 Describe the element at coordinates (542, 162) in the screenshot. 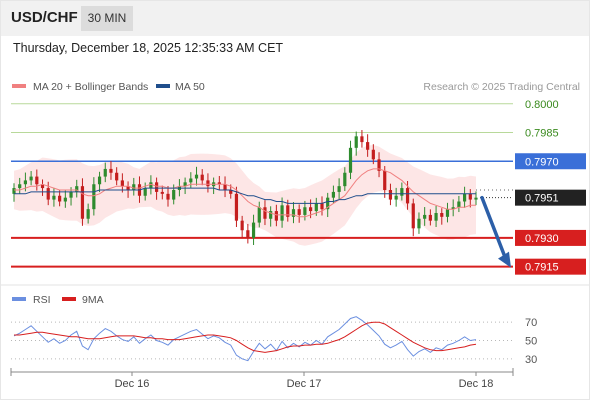

I see `level-label-0.7970: 0.7970` at that location.